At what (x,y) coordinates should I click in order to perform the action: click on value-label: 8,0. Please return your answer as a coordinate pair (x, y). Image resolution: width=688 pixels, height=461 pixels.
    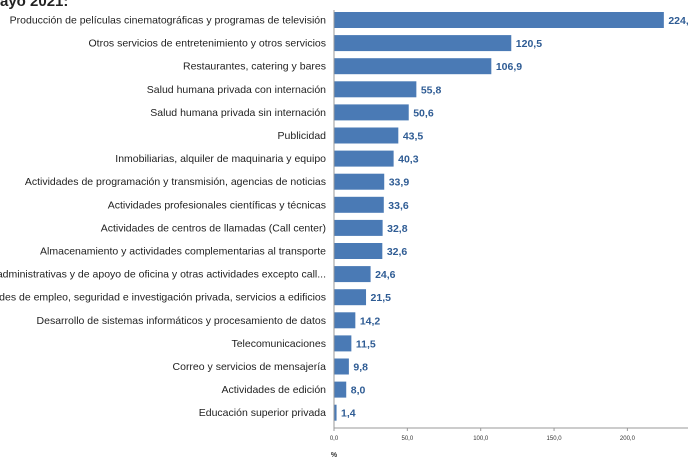
    Looking at the image, I should click on (358, 391).